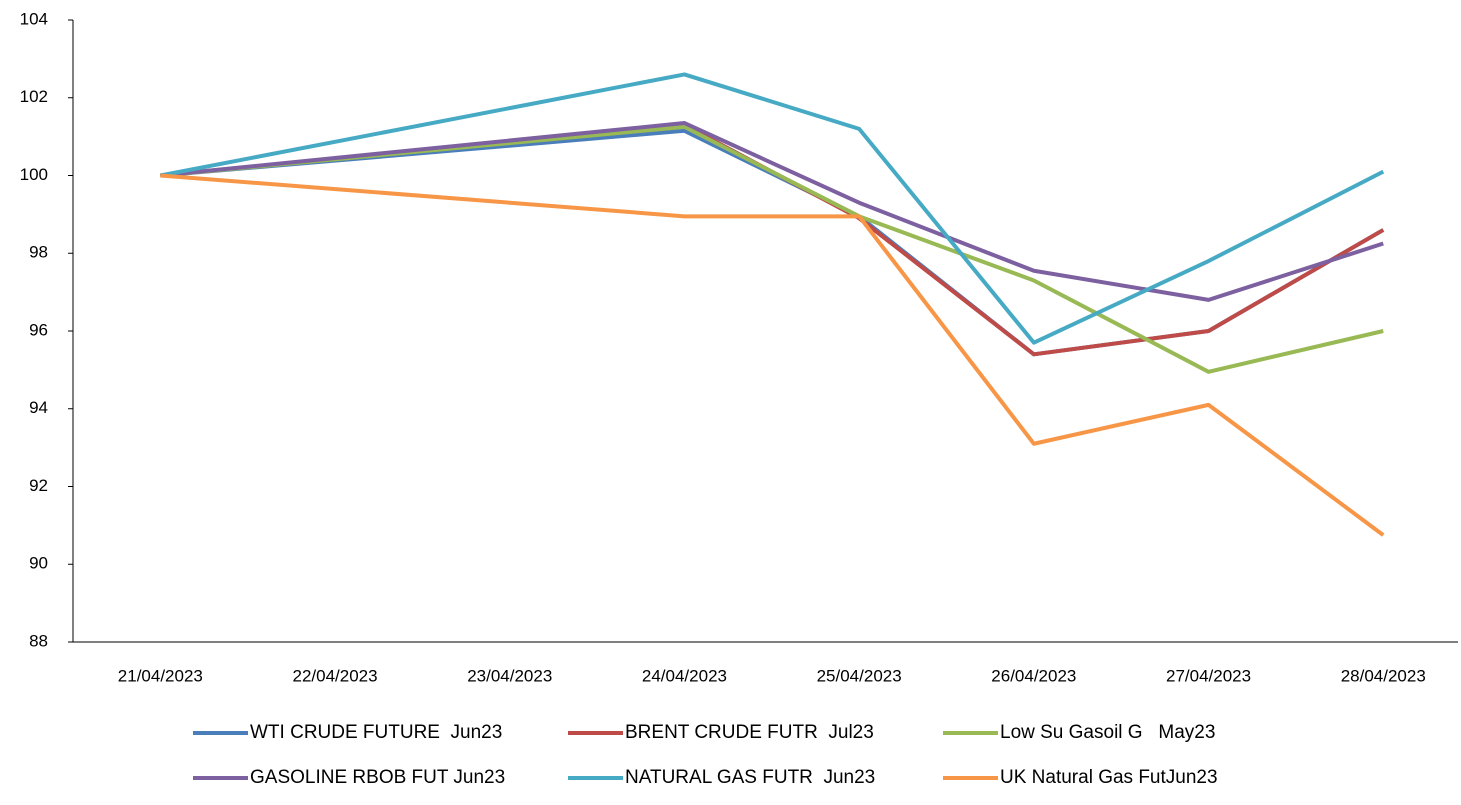 The height and width of the screenshot is (805, 1461). What do you see at coordinates (34, 174) in the screenshot?
I see `y-tick-label: 100` at bounding box center [34, 174].